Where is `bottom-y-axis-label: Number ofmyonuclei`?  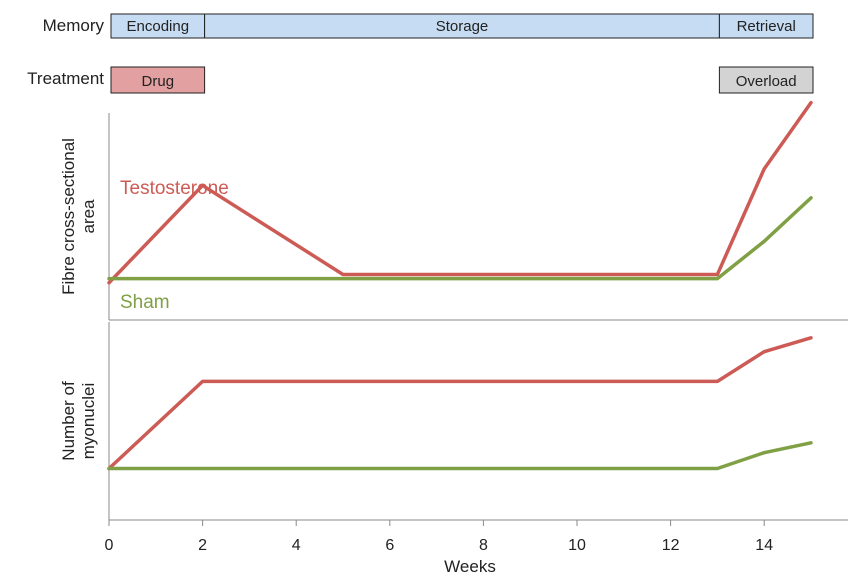 bottom-y-axis-label: Number ofmyonuclei is located at coordinates (78, 421).